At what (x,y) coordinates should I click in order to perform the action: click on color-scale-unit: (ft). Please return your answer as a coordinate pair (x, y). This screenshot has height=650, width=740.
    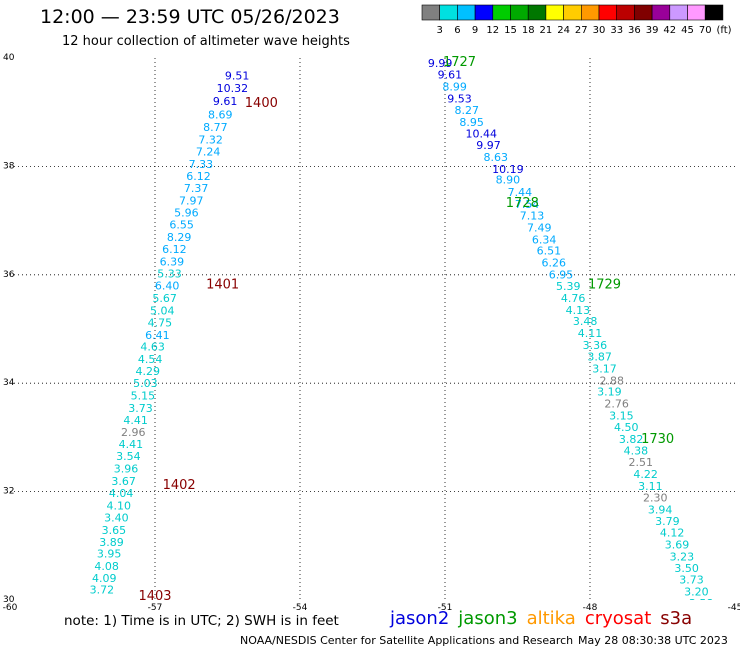
    Looking at the image, I should click on (723, 30).